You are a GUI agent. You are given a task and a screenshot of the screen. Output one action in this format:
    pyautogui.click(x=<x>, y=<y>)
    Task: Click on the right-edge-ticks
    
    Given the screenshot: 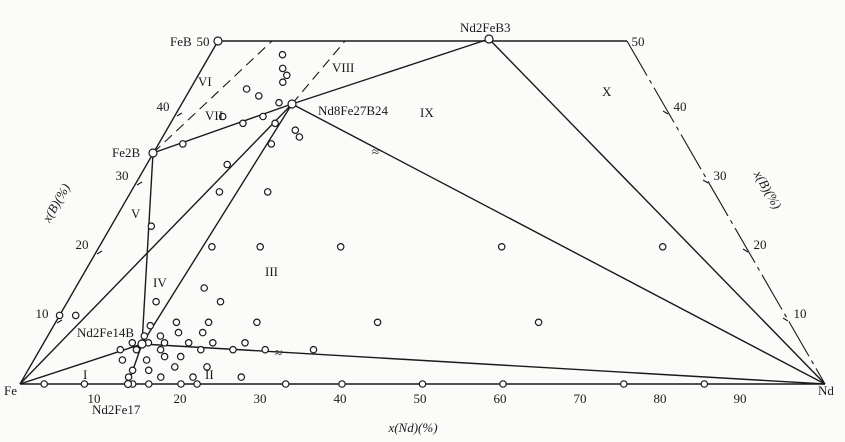 What is the action you would take?
    pyautogui.click(x=725, y=216)
    